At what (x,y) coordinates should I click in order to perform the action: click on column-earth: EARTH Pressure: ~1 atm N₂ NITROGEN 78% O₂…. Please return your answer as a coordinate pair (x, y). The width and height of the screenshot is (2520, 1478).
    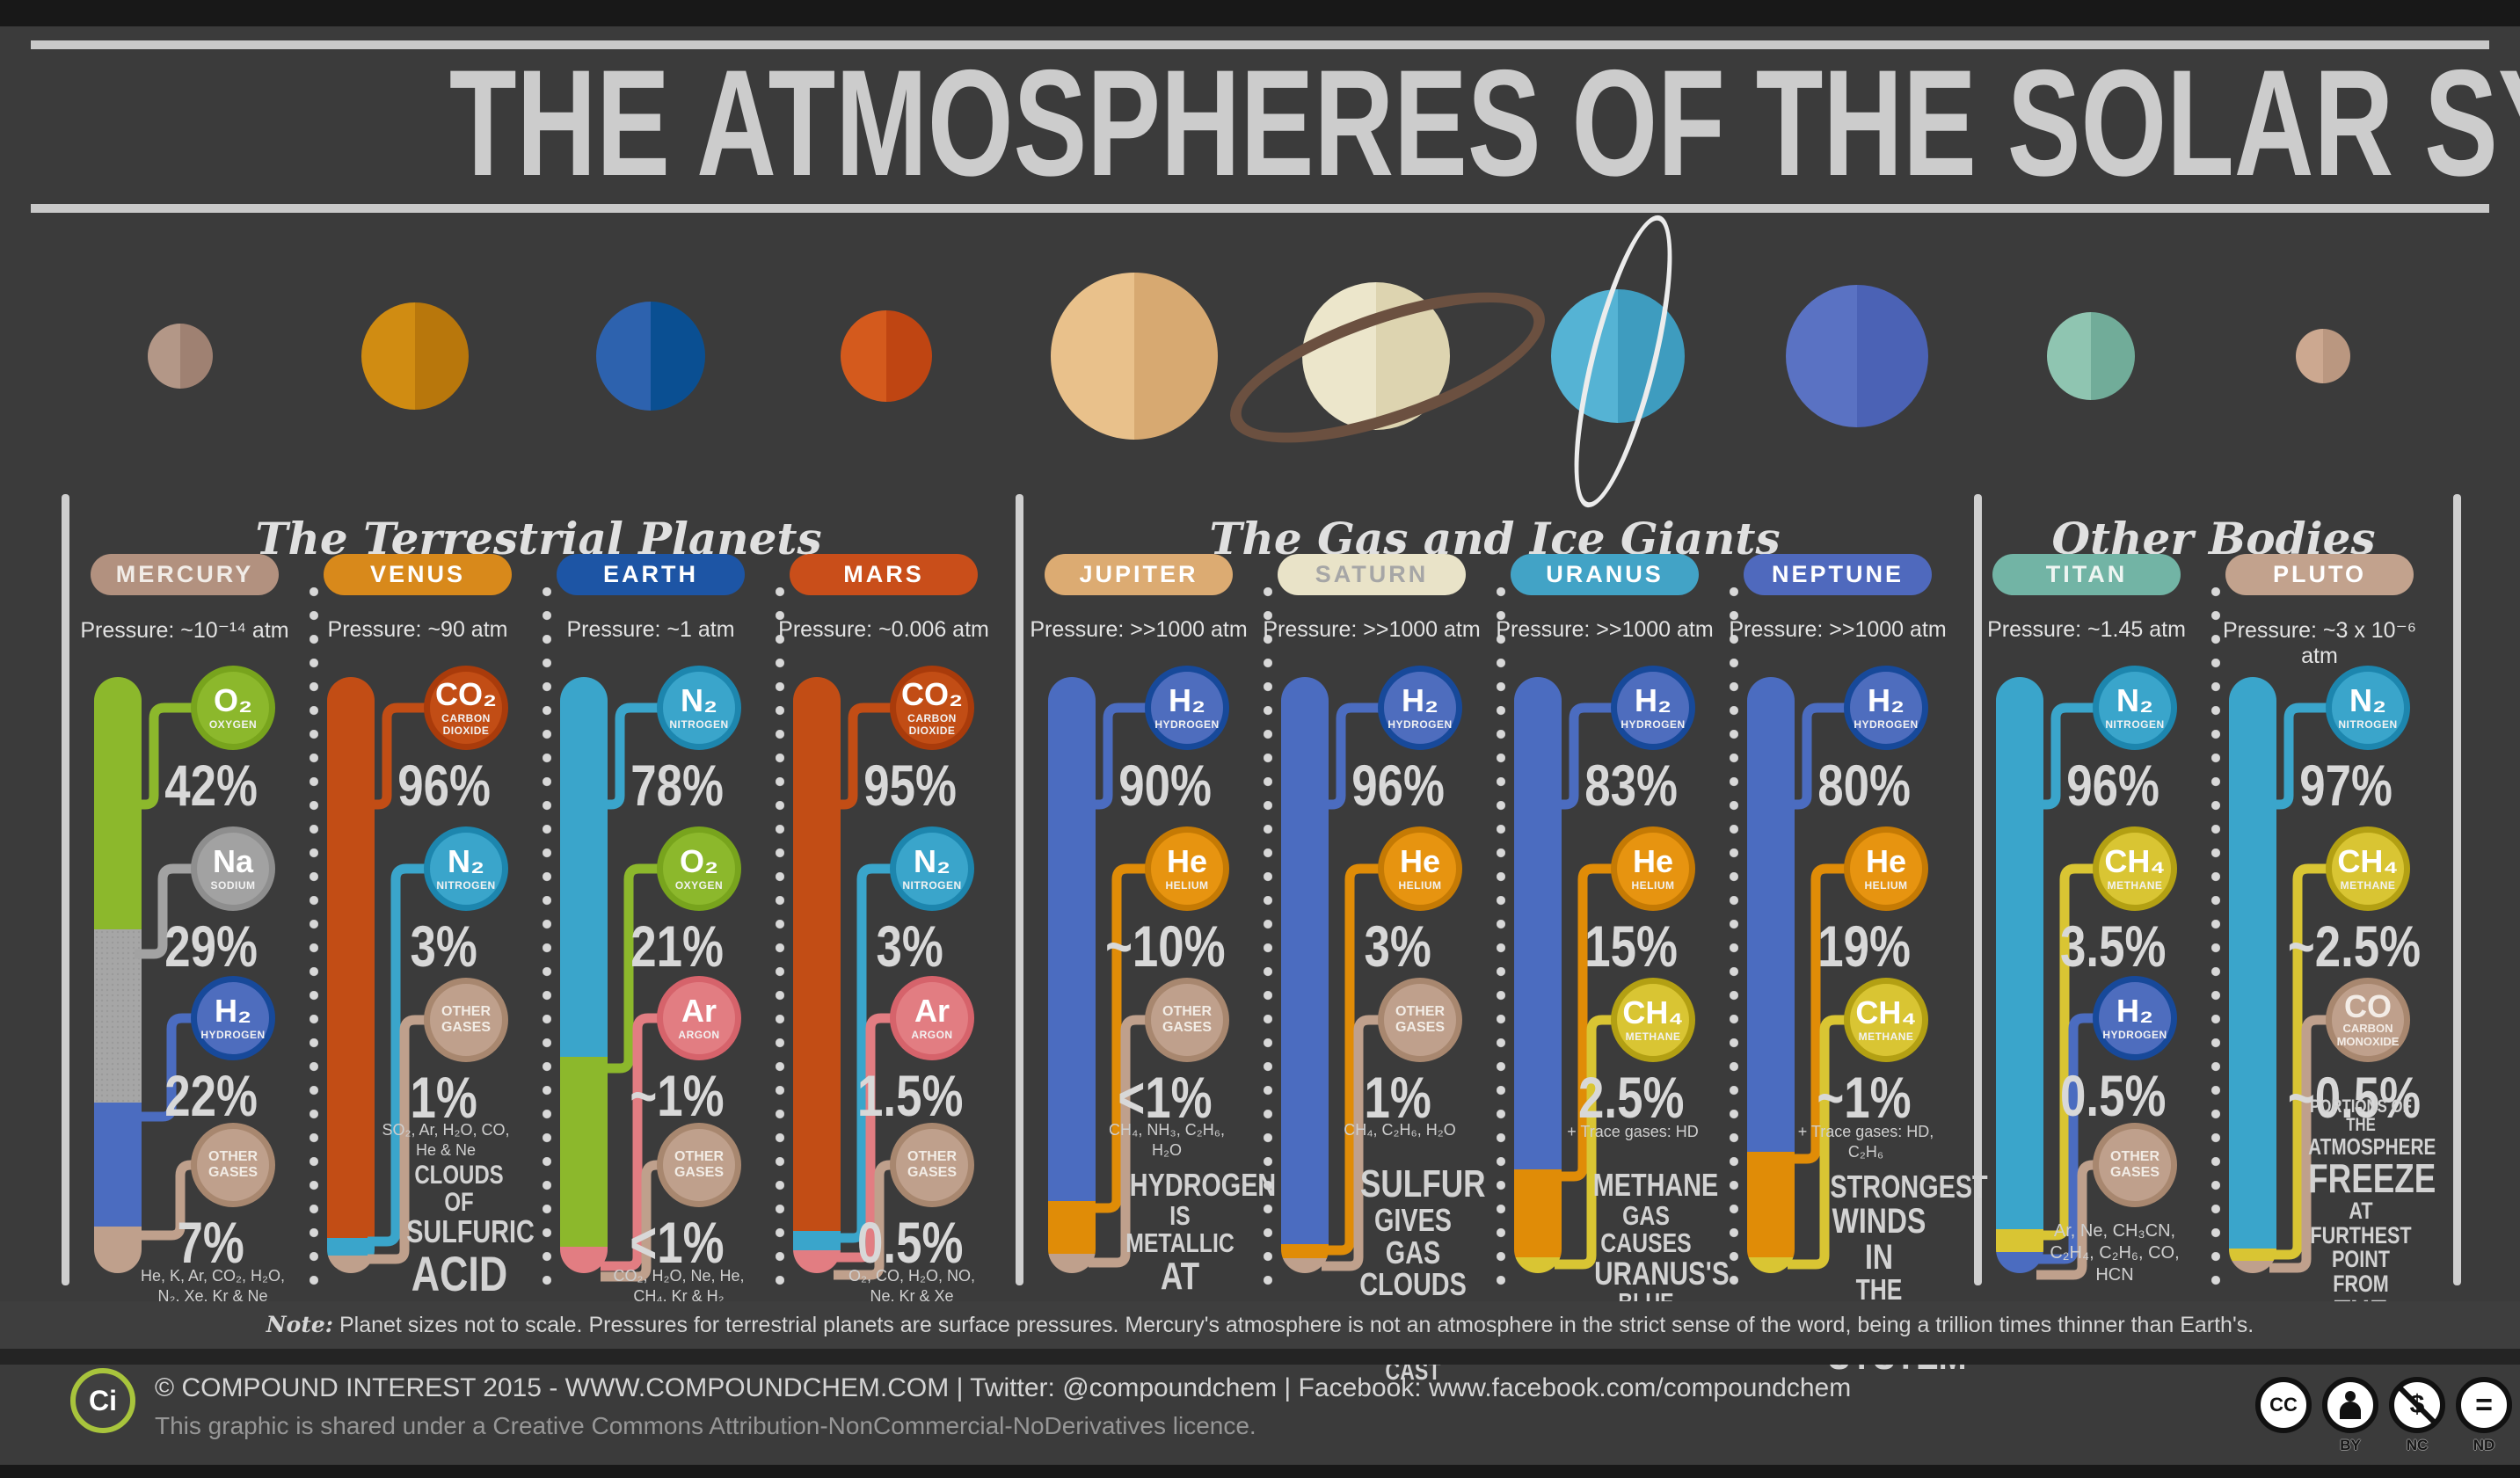
    Looking at the image, I should click on (655, 739).